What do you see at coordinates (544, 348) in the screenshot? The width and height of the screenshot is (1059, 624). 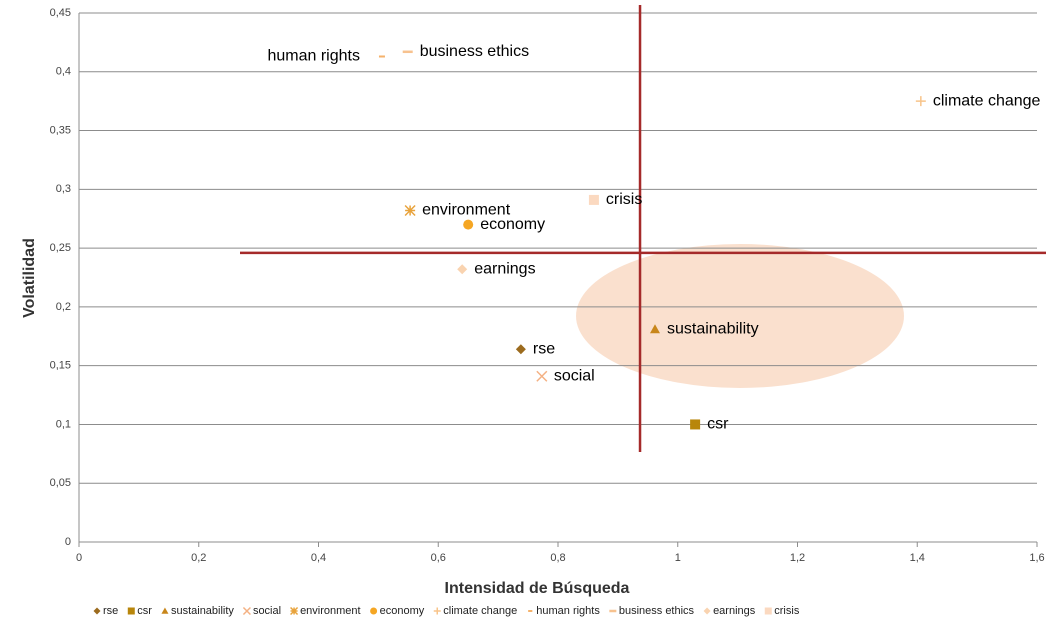 I see `point-label: rse` at bounding box center [544, 348].